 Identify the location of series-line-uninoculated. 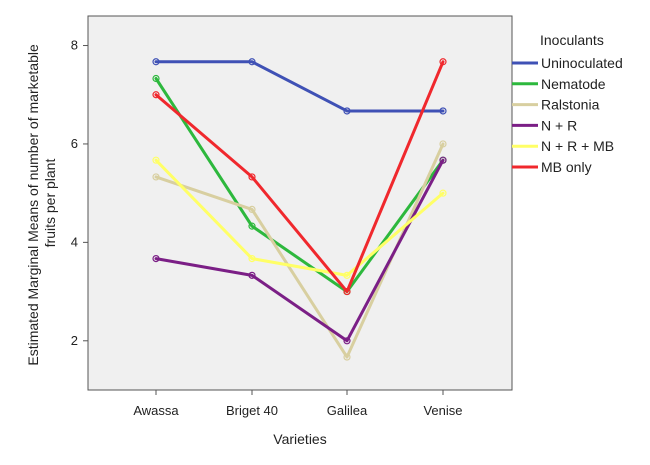
(299, 86).